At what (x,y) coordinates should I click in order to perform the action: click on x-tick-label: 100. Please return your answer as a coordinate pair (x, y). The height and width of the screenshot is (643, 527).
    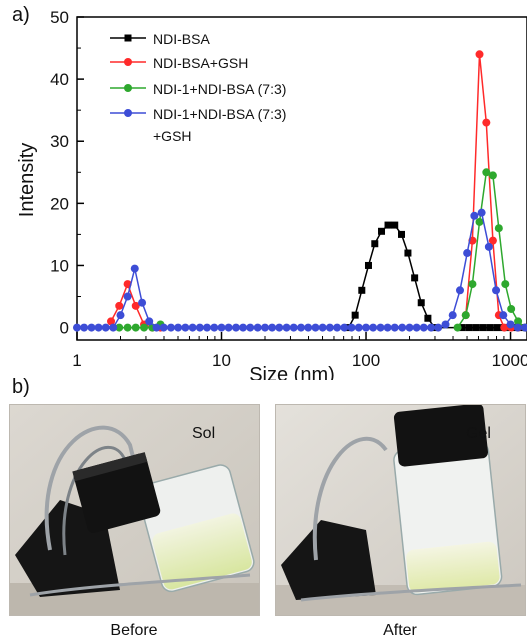
    Looking at the image, I should click on (366, 360).